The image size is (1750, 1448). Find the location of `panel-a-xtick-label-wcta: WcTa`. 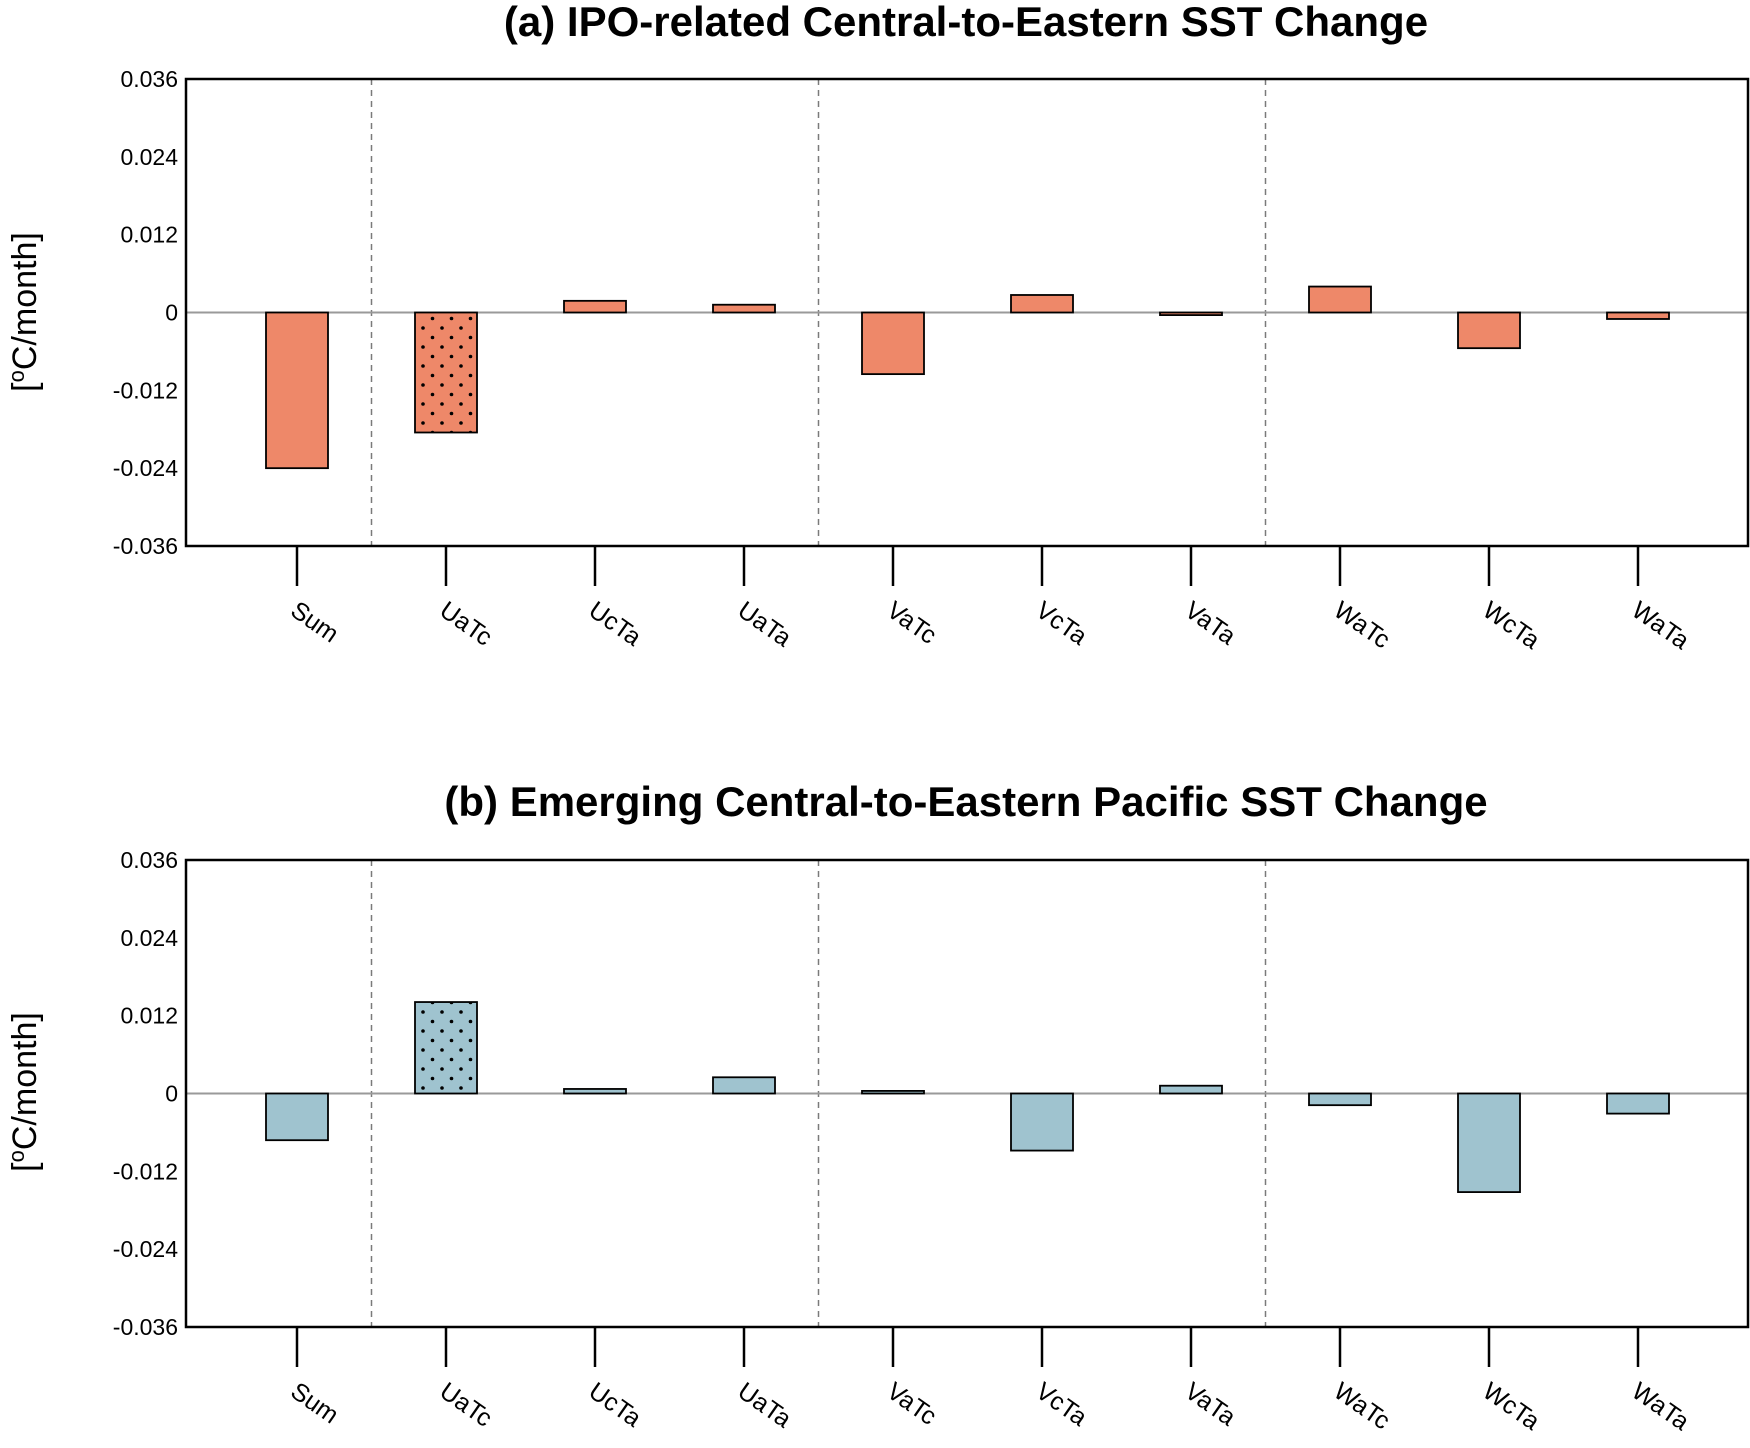

panel-a-xtick-label-wcta: WcTa is located at coordinates (1511, 625).